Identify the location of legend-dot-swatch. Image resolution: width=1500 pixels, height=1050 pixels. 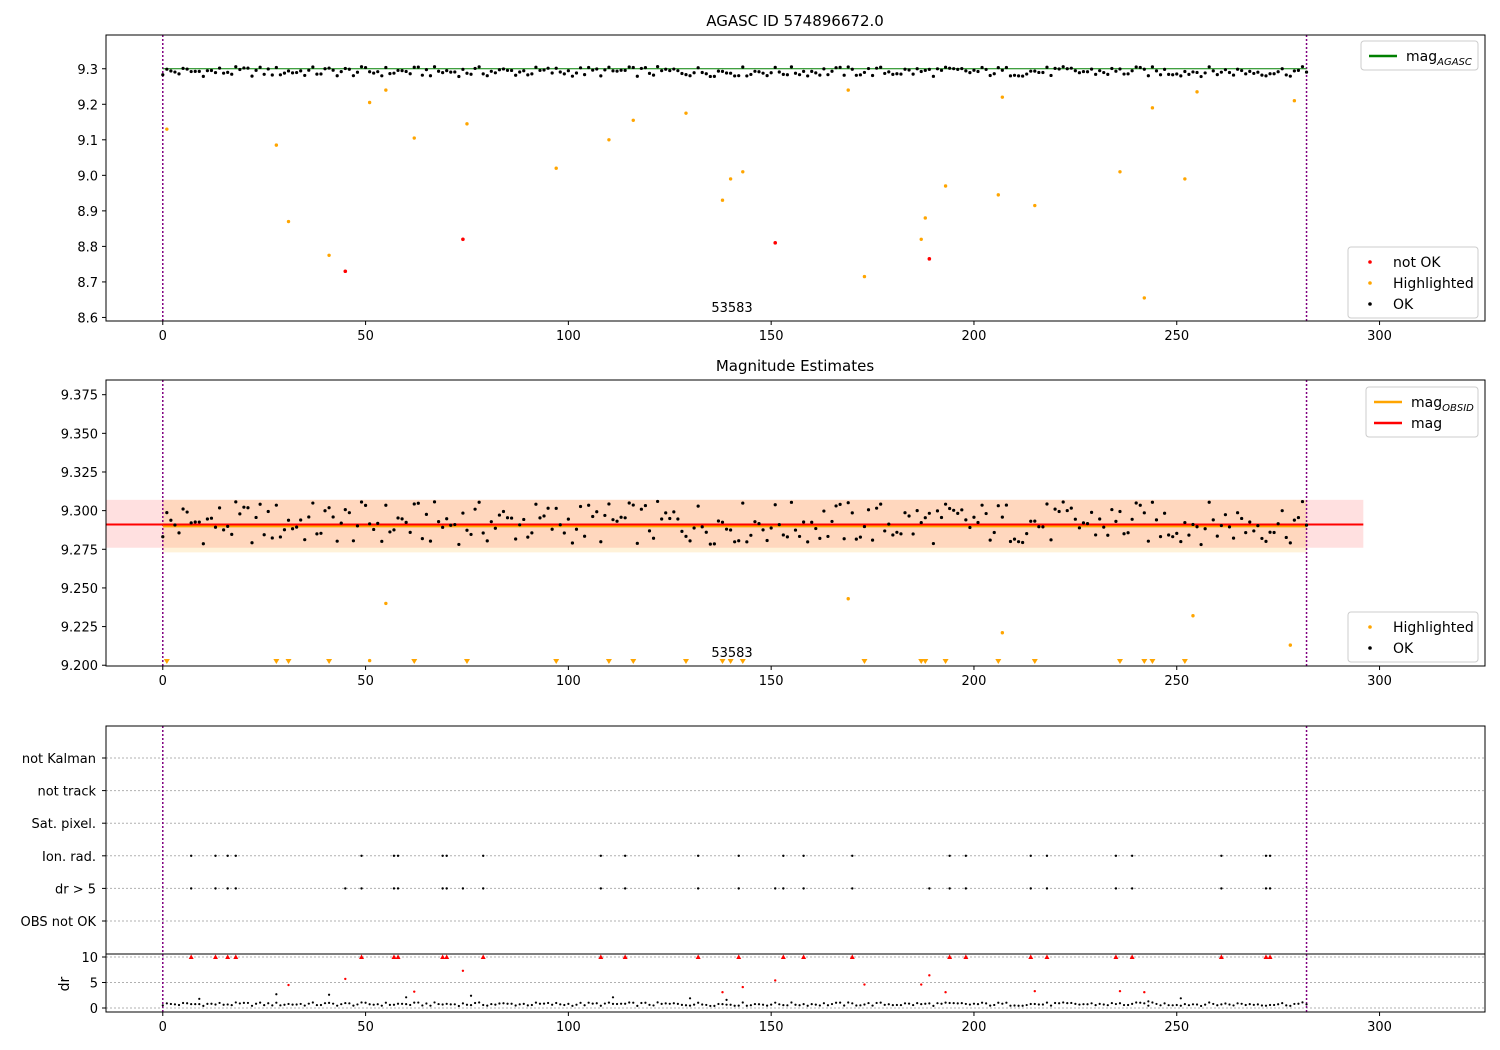
(1370, 262).